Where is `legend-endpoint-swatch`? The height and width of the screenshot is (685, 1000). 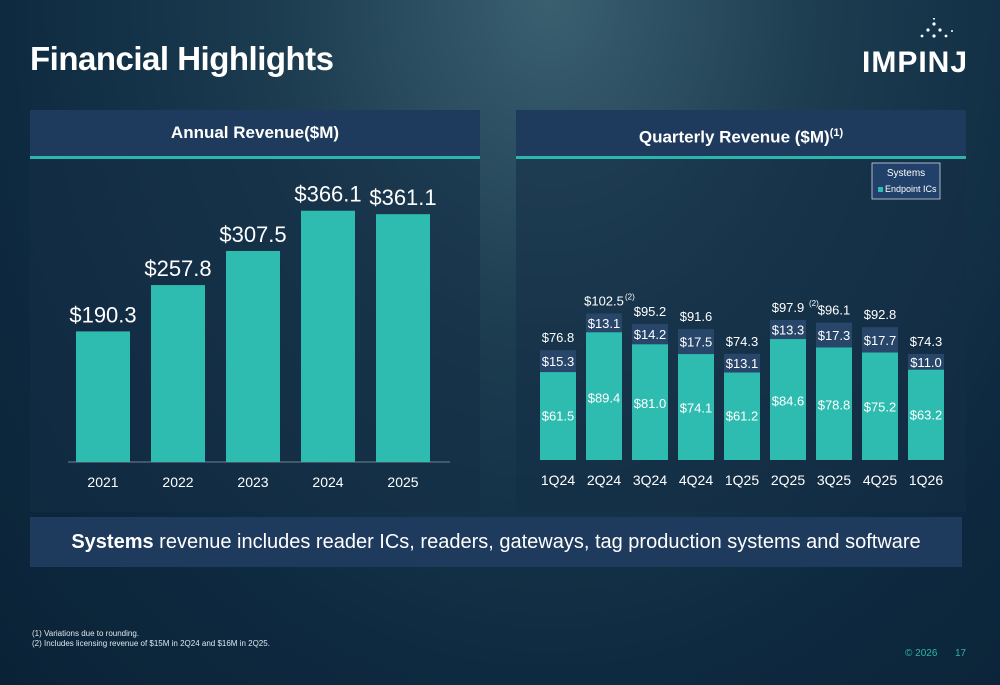
legend-endpoint-swatch is located at coordinates (880, 189).